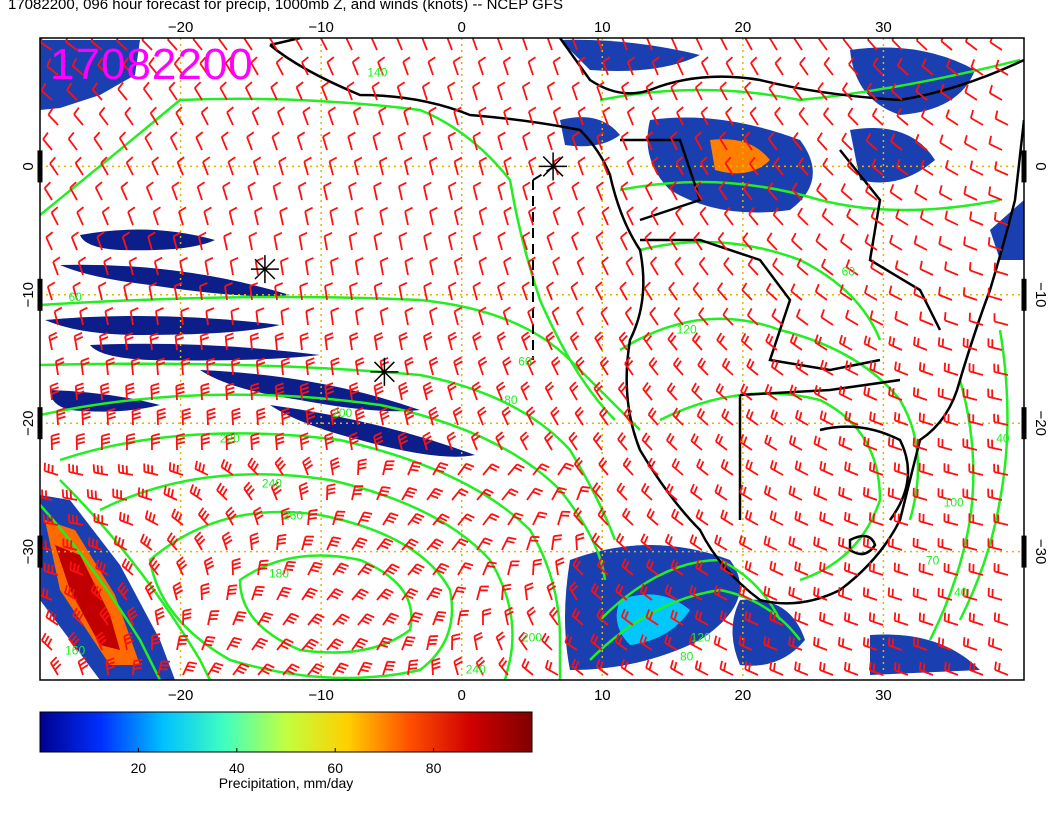 Image resolution: width=1056 pixels, height=816 pixels. What do you see at coordinates (743, 27) in the screenshot?
I see `lon-label-top: 20` at bounding box center [743, 27].